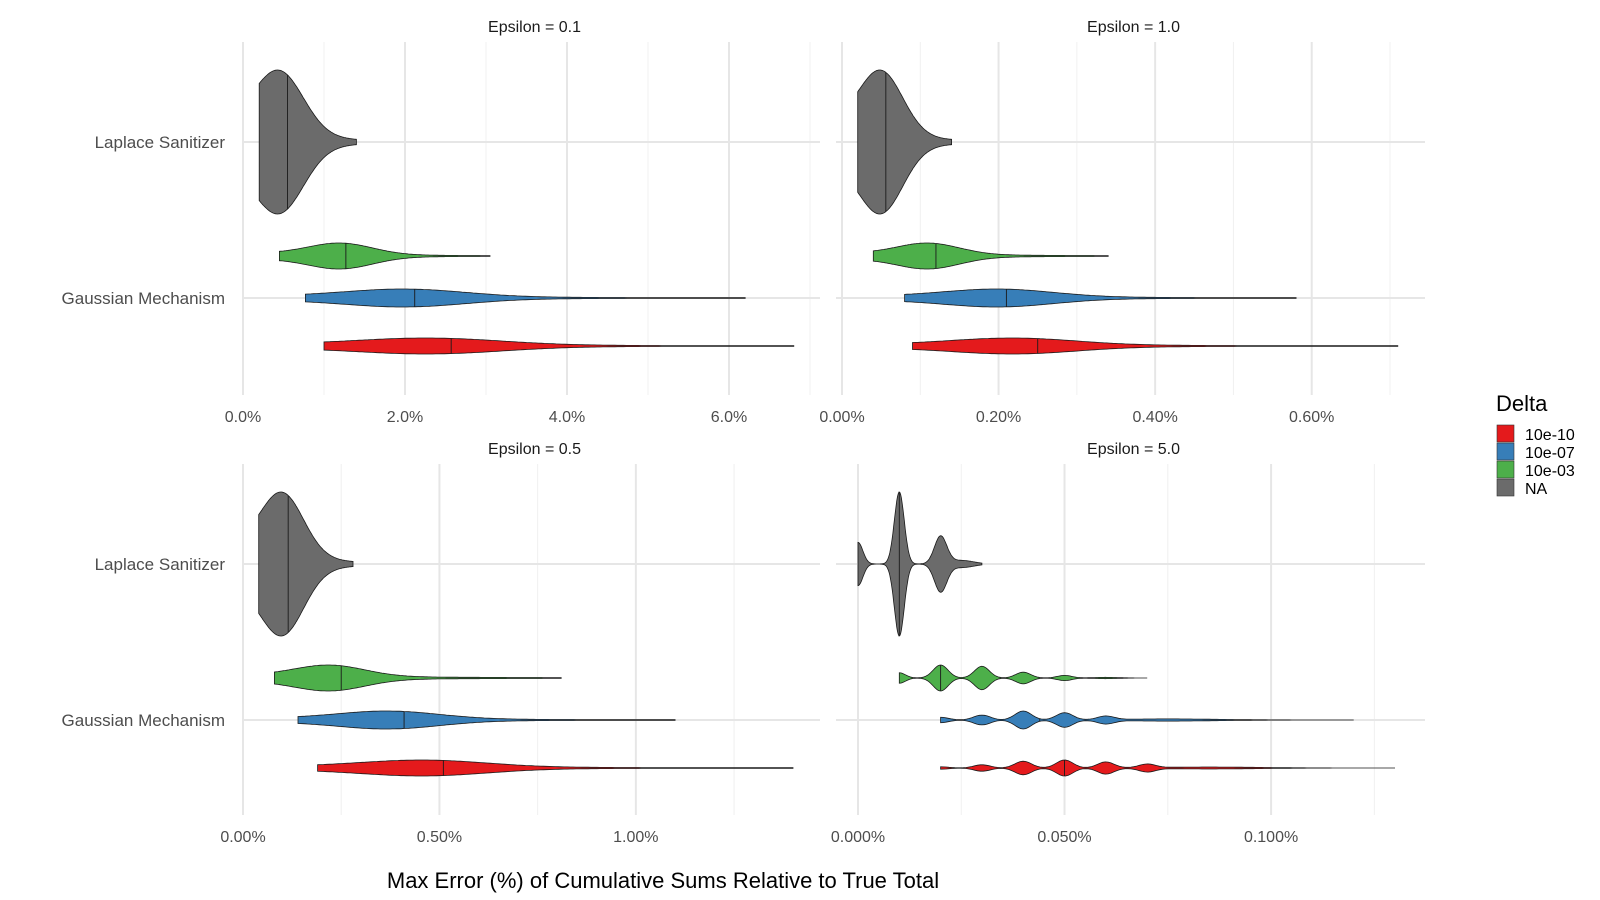 Image resolution: width=1600 pixels, height=900 pixels. What do you see at coordinates (1550, 453) in the screenshot?
I see `legend-label: 10e-07` at bounding box center [1550, 453].